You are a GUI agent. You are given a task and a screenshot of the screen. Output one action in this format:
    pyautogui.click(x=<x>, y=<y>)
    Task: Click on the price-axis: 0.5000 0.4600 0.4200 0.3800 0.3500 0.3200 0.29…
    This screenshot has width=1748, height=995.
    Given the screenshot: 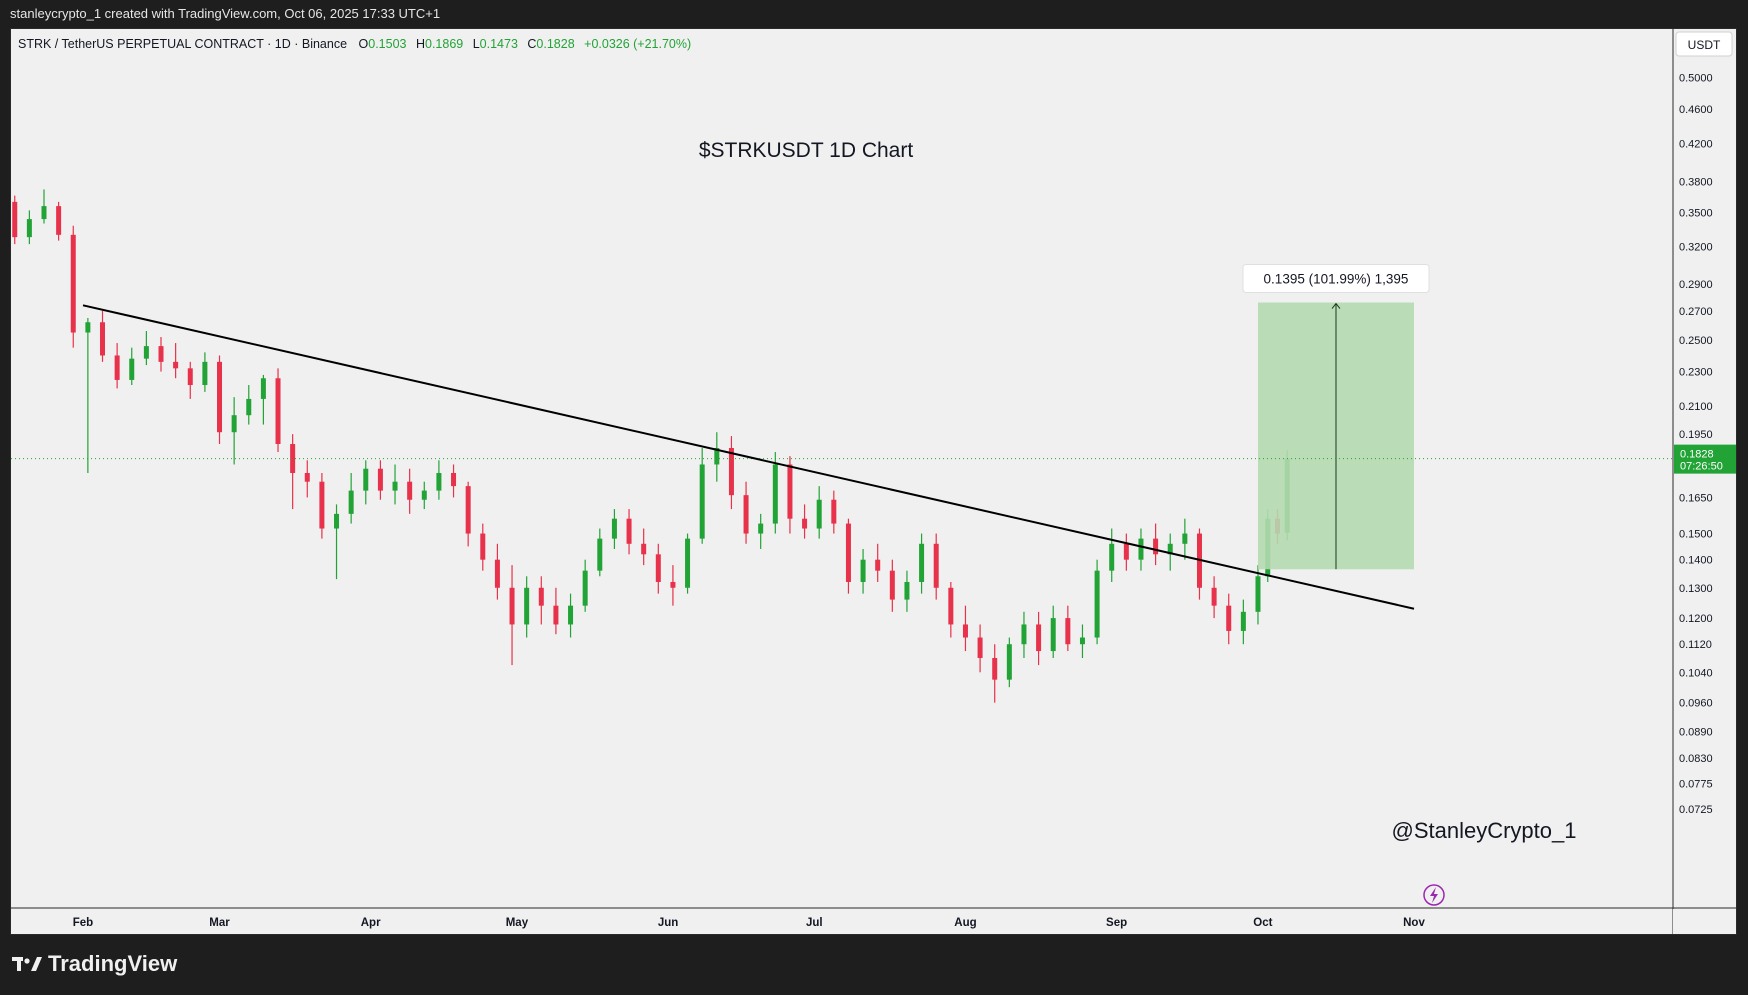 What is the action you would take?
    pyautogui.click(x=1705, y=444)
    